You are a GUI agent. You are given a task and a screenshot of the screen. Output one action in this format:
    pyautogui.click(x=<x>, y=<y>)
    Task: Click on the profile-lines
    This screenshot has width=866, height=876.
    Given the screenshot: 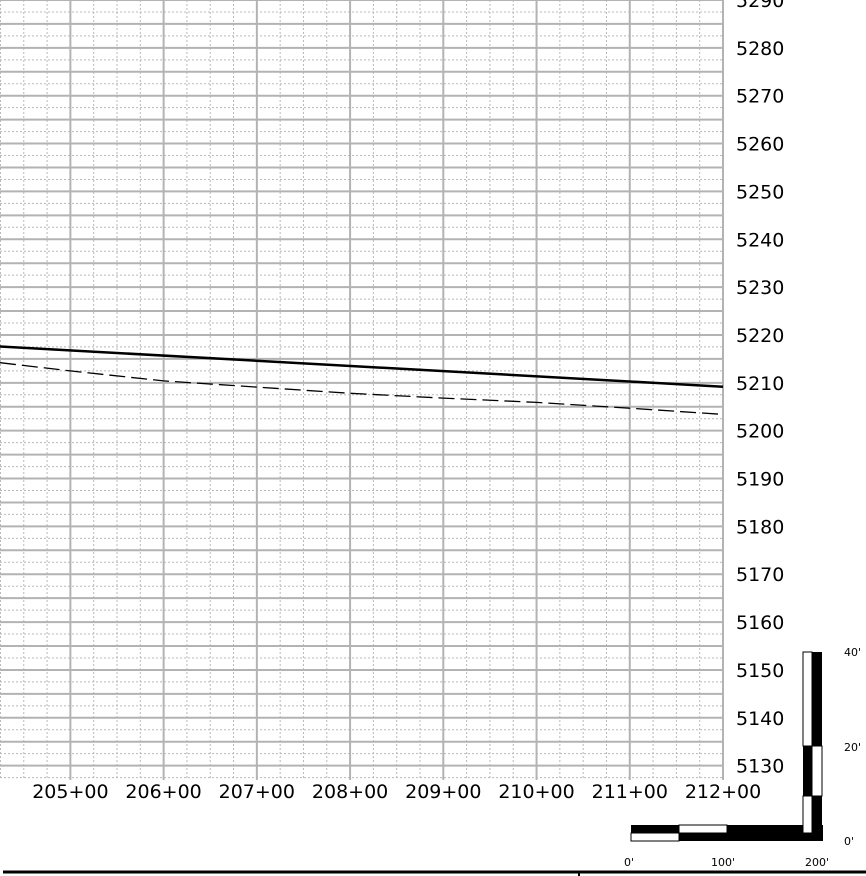 What is the action you would take?
    pyautogui.click(x=362, y=380)
    